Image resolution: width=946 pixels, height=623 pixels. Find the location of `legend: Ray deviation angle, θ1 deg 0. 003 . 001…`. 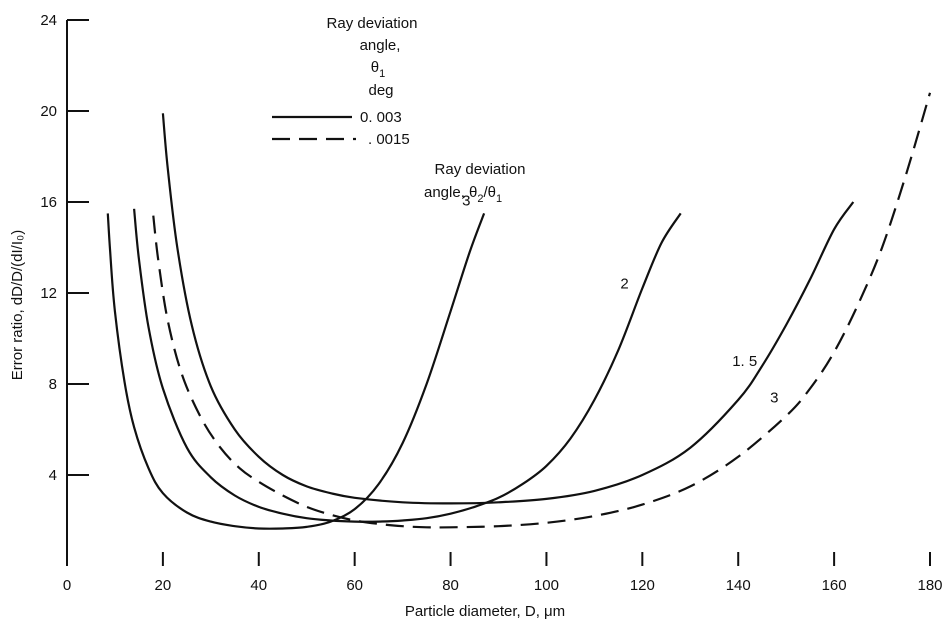

legend: Ray deviation angle, θ1 deg 0. 003 . 001… is located at coordinates (344, 81).